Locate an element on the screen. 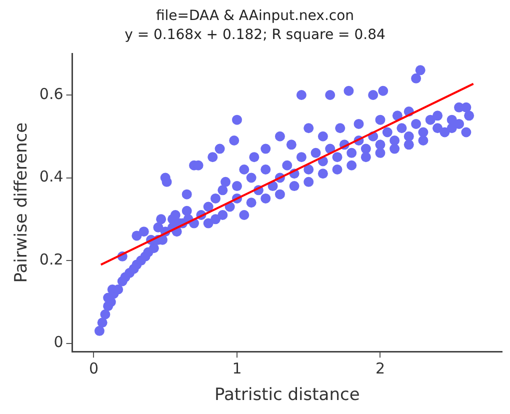 The image size is (510, 414). y-tick-label: 0.4 is located at coordinates (51, 177).